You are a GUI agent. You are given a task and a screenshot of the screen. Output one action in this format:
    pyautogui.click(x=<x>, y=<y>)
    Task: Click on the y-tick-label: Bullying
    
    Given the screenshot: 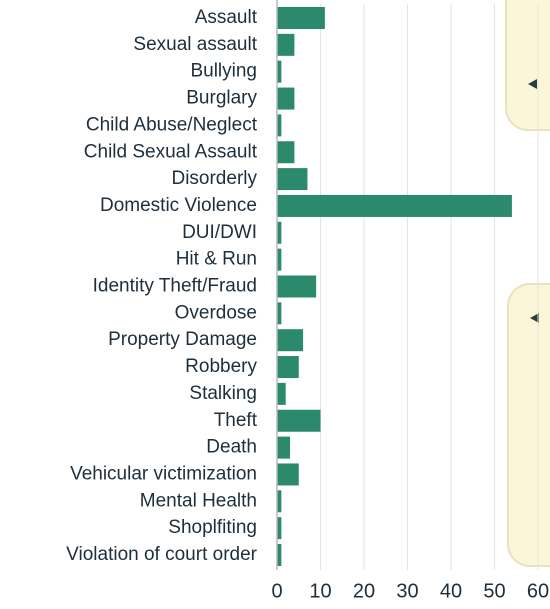 What is the action you would take?
    pyautogui.click(x=223, y=71)
    